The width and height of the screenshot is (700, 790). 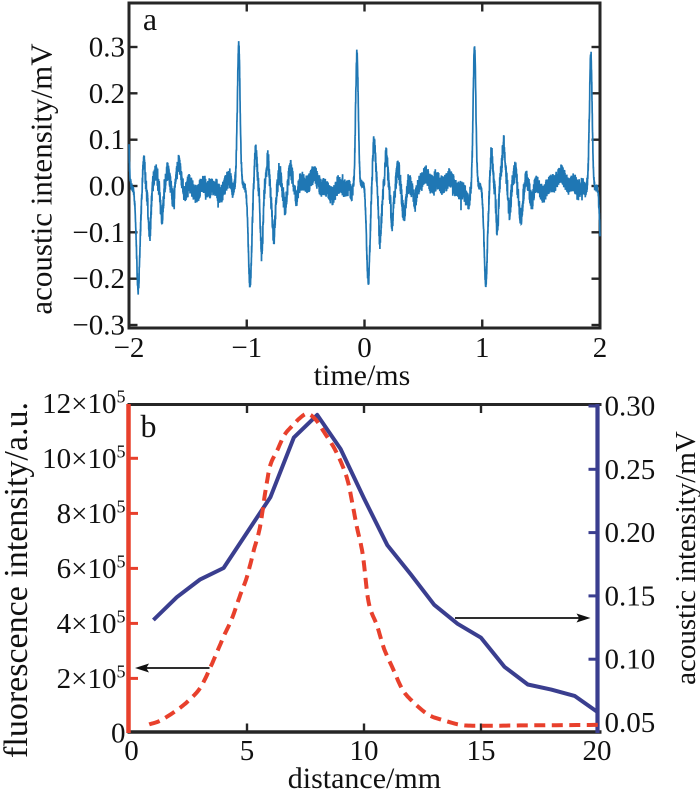 I want to click on svg-text: 0.3, so click(x=107, y=48).